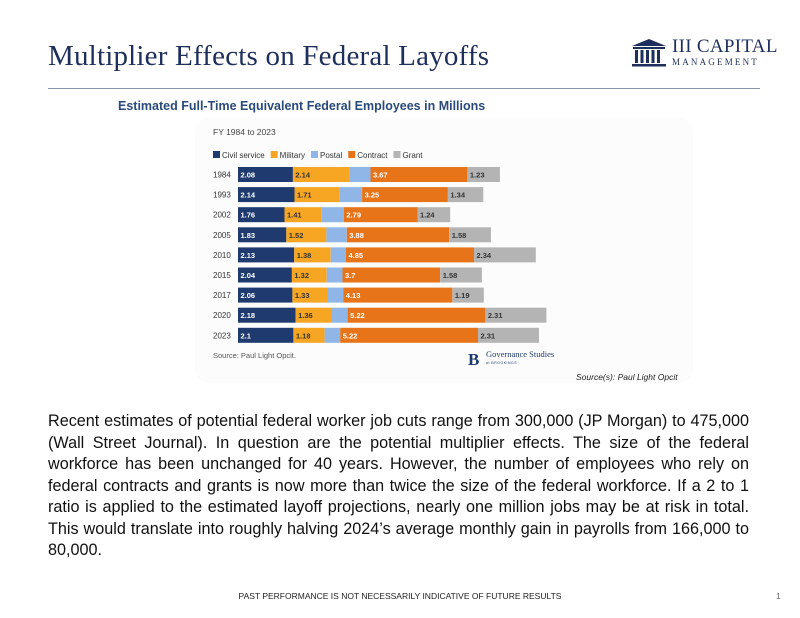  Describe the element at coordinates (391, 275) in the screenshot. I see `bar-2015-contract` at that location.